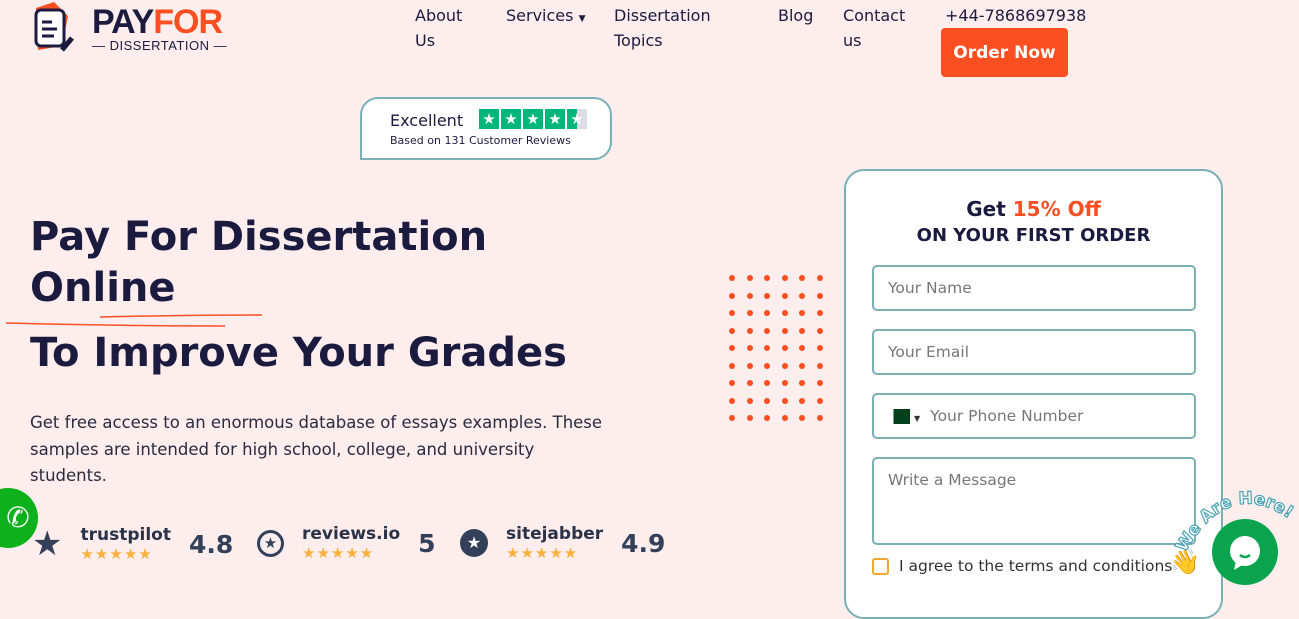  What do you see at coordinates (1185, 562) in the screenshot?
I see `waving-hand-icon: 👋` at bounding box center [1185, 562].